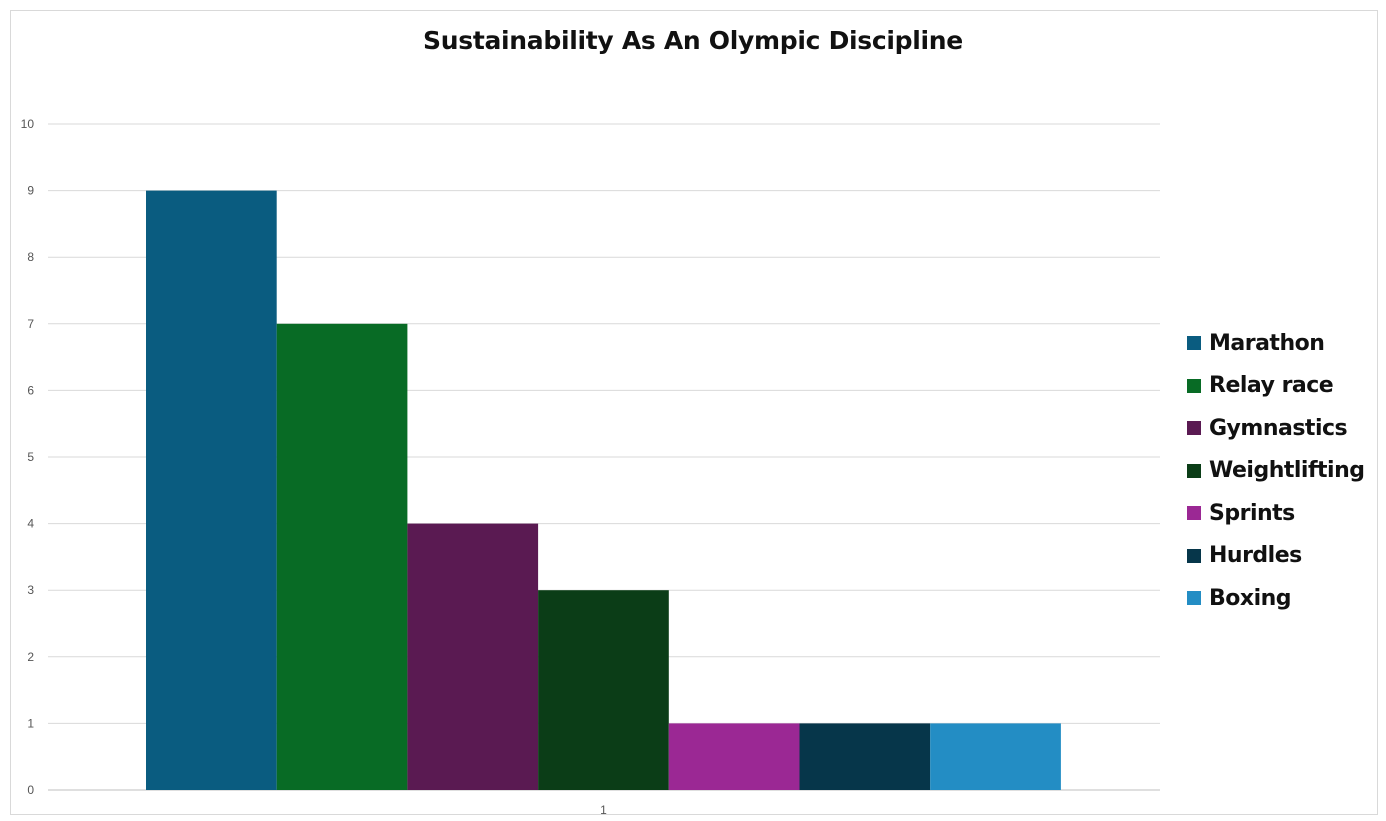 Image resolution: width=1386 pixels, height=821 pixels. Describe the element at coordinates (30, 191) in the screenshot. I see `y-tick-label: 9` at that location.